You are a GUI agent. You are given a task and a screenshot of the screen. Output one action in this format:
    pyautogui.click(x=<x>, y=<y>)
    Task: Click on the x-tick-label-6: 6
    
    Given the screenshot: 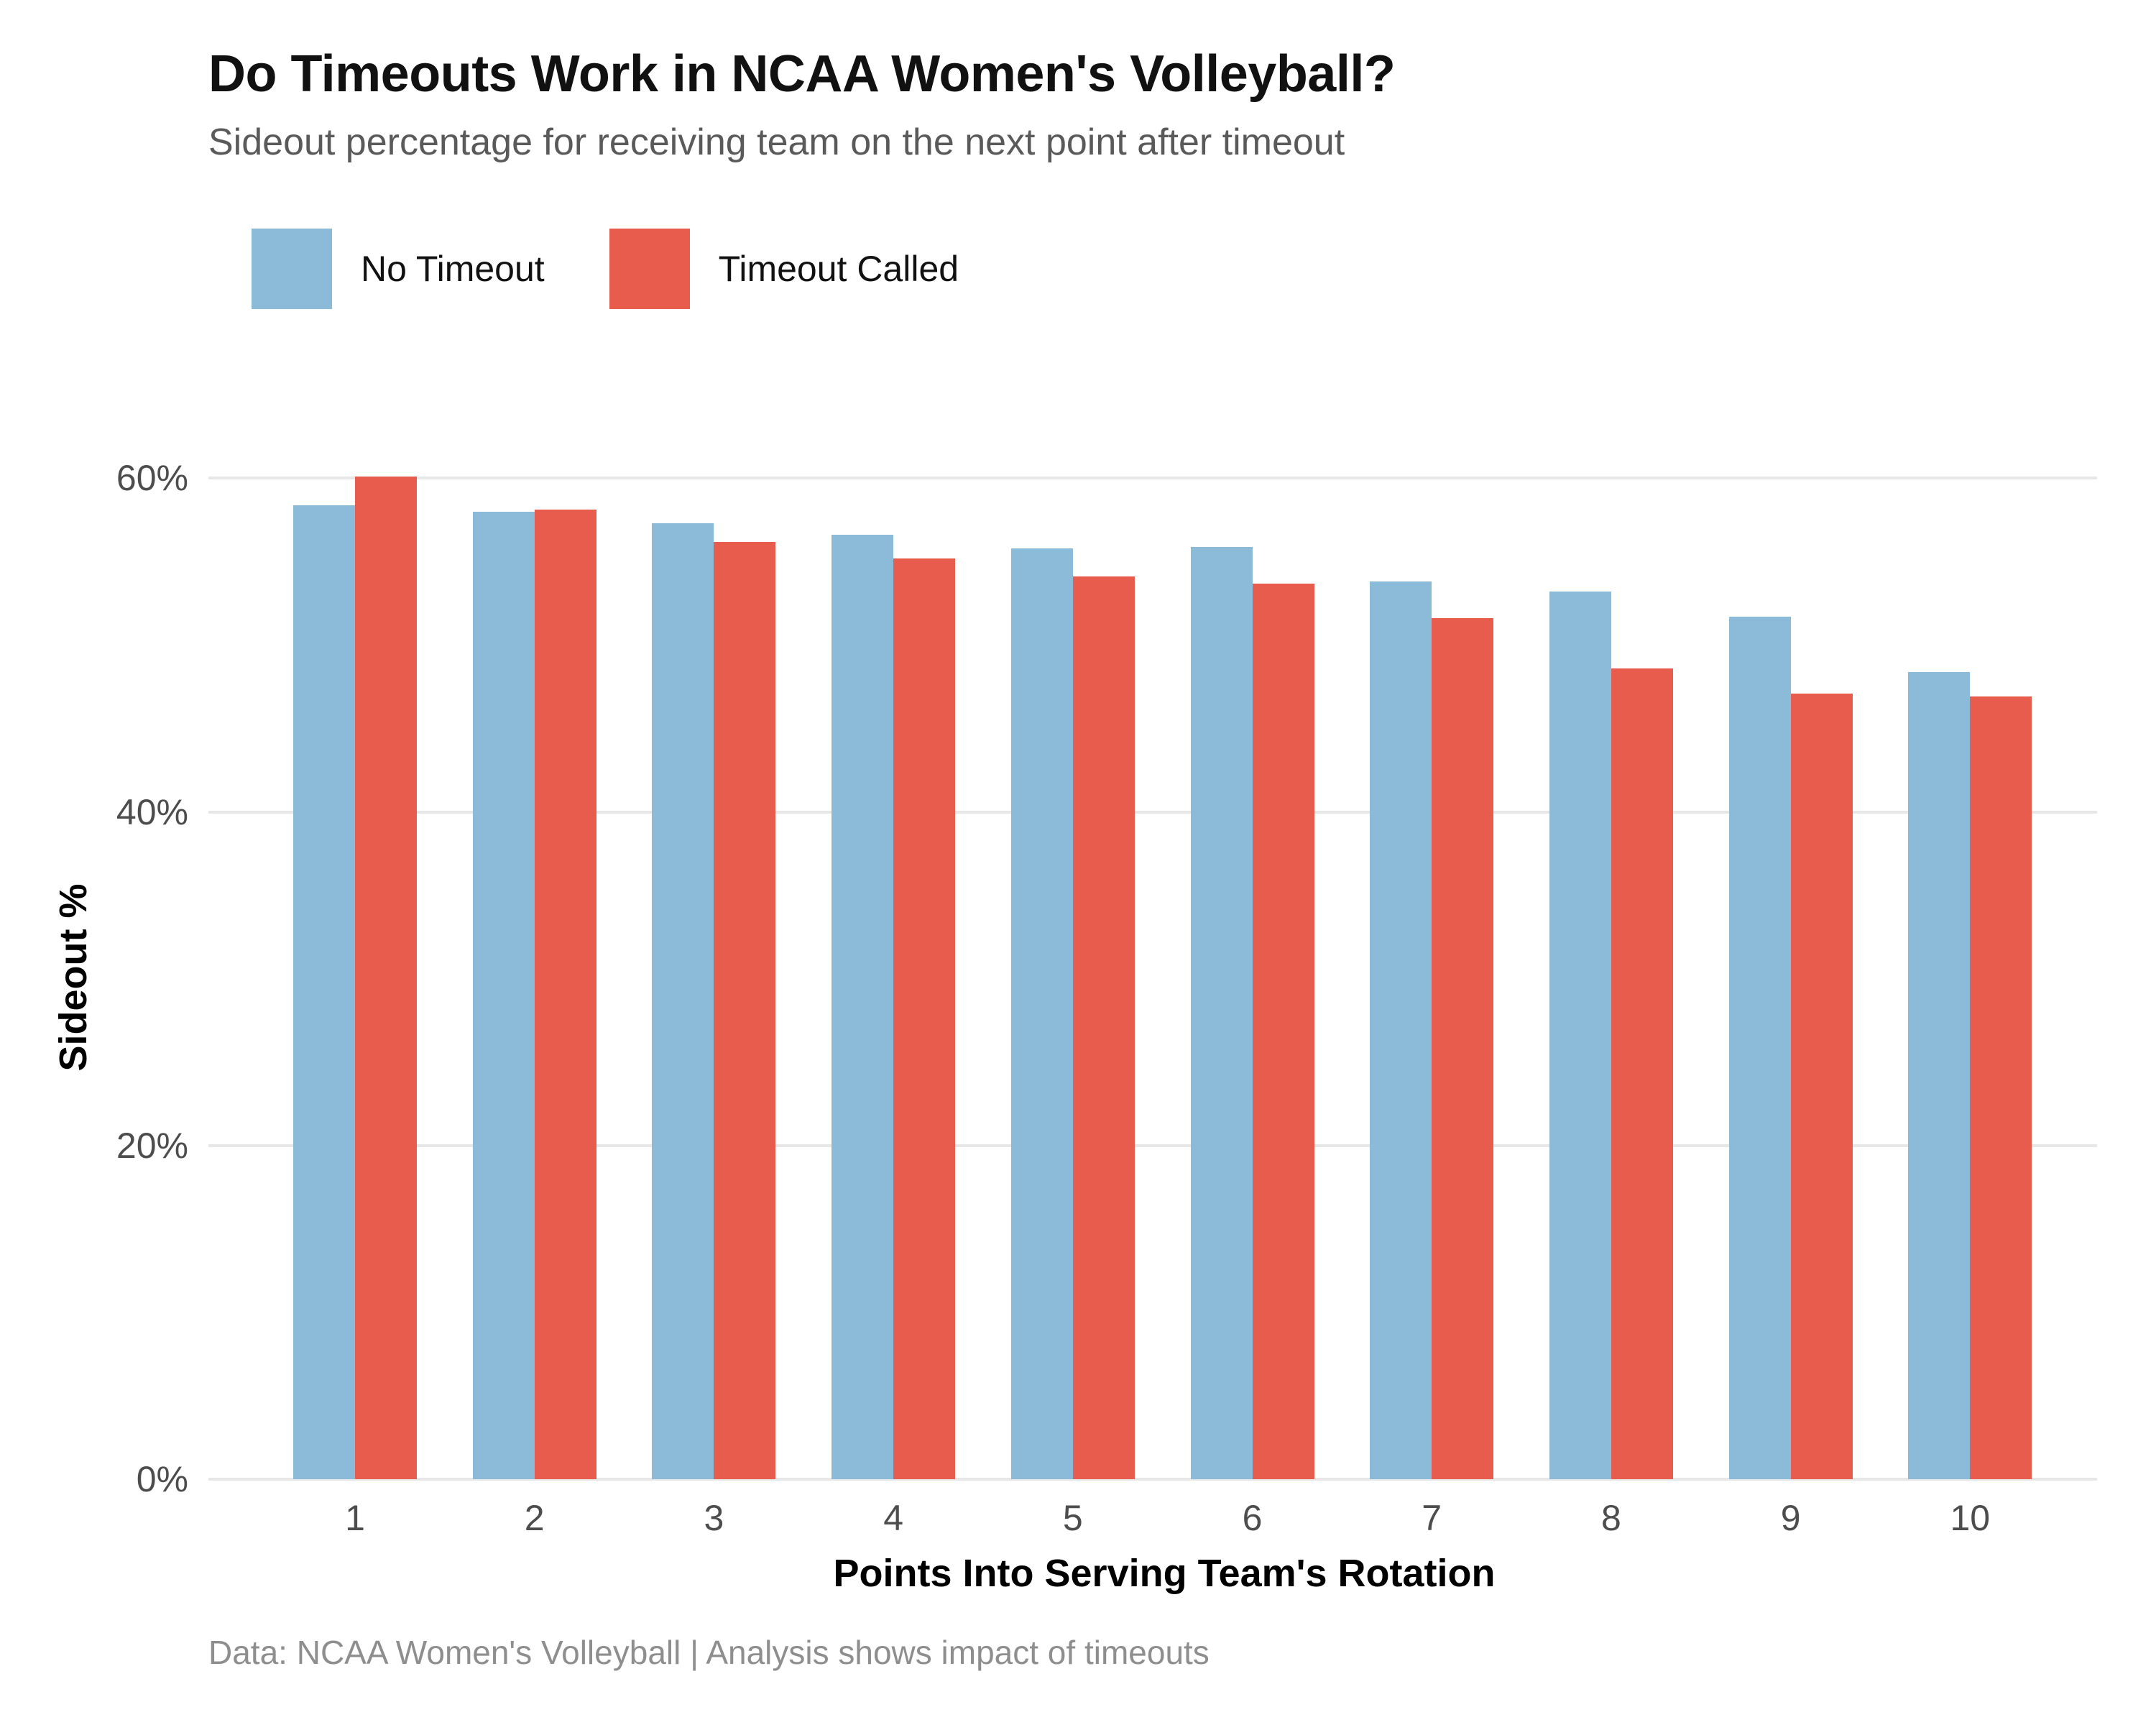 What is the action you would take?
    pyautogui.click(x=1252, y=1518)
    